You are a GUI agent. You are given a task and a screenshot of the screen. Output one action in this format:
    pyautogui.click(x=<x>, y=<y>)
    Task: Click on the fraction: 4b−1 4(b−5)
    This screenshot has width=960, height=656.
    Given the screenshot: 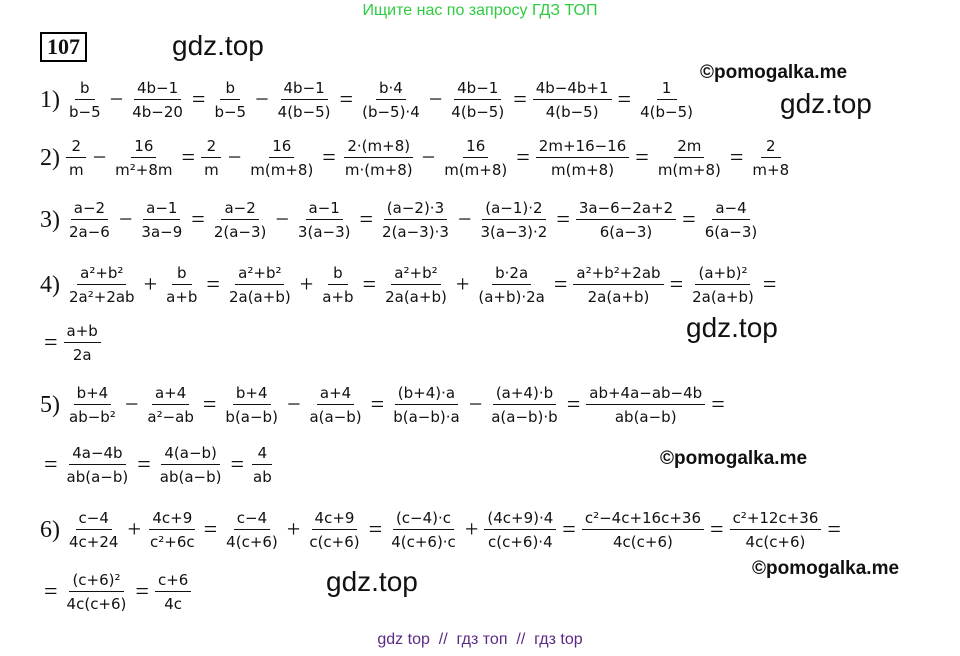 What is the action you would take?
    pyautogui.click(x=304, y=100)
    